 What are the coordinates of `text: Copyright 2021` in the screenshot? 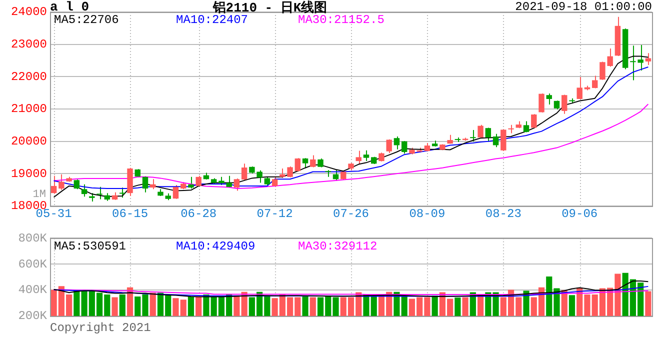 It's located at (100, 328).